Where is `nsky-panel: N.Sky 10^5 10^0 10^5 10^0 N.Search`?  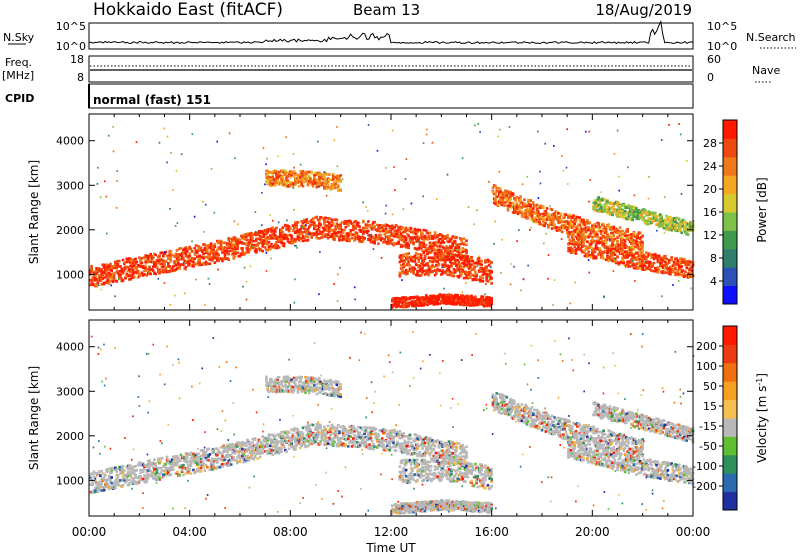 nsky-panel: N.Sky 10^5 10^0 10^5 10^0 N.Search is located at coordinates (399, 36).